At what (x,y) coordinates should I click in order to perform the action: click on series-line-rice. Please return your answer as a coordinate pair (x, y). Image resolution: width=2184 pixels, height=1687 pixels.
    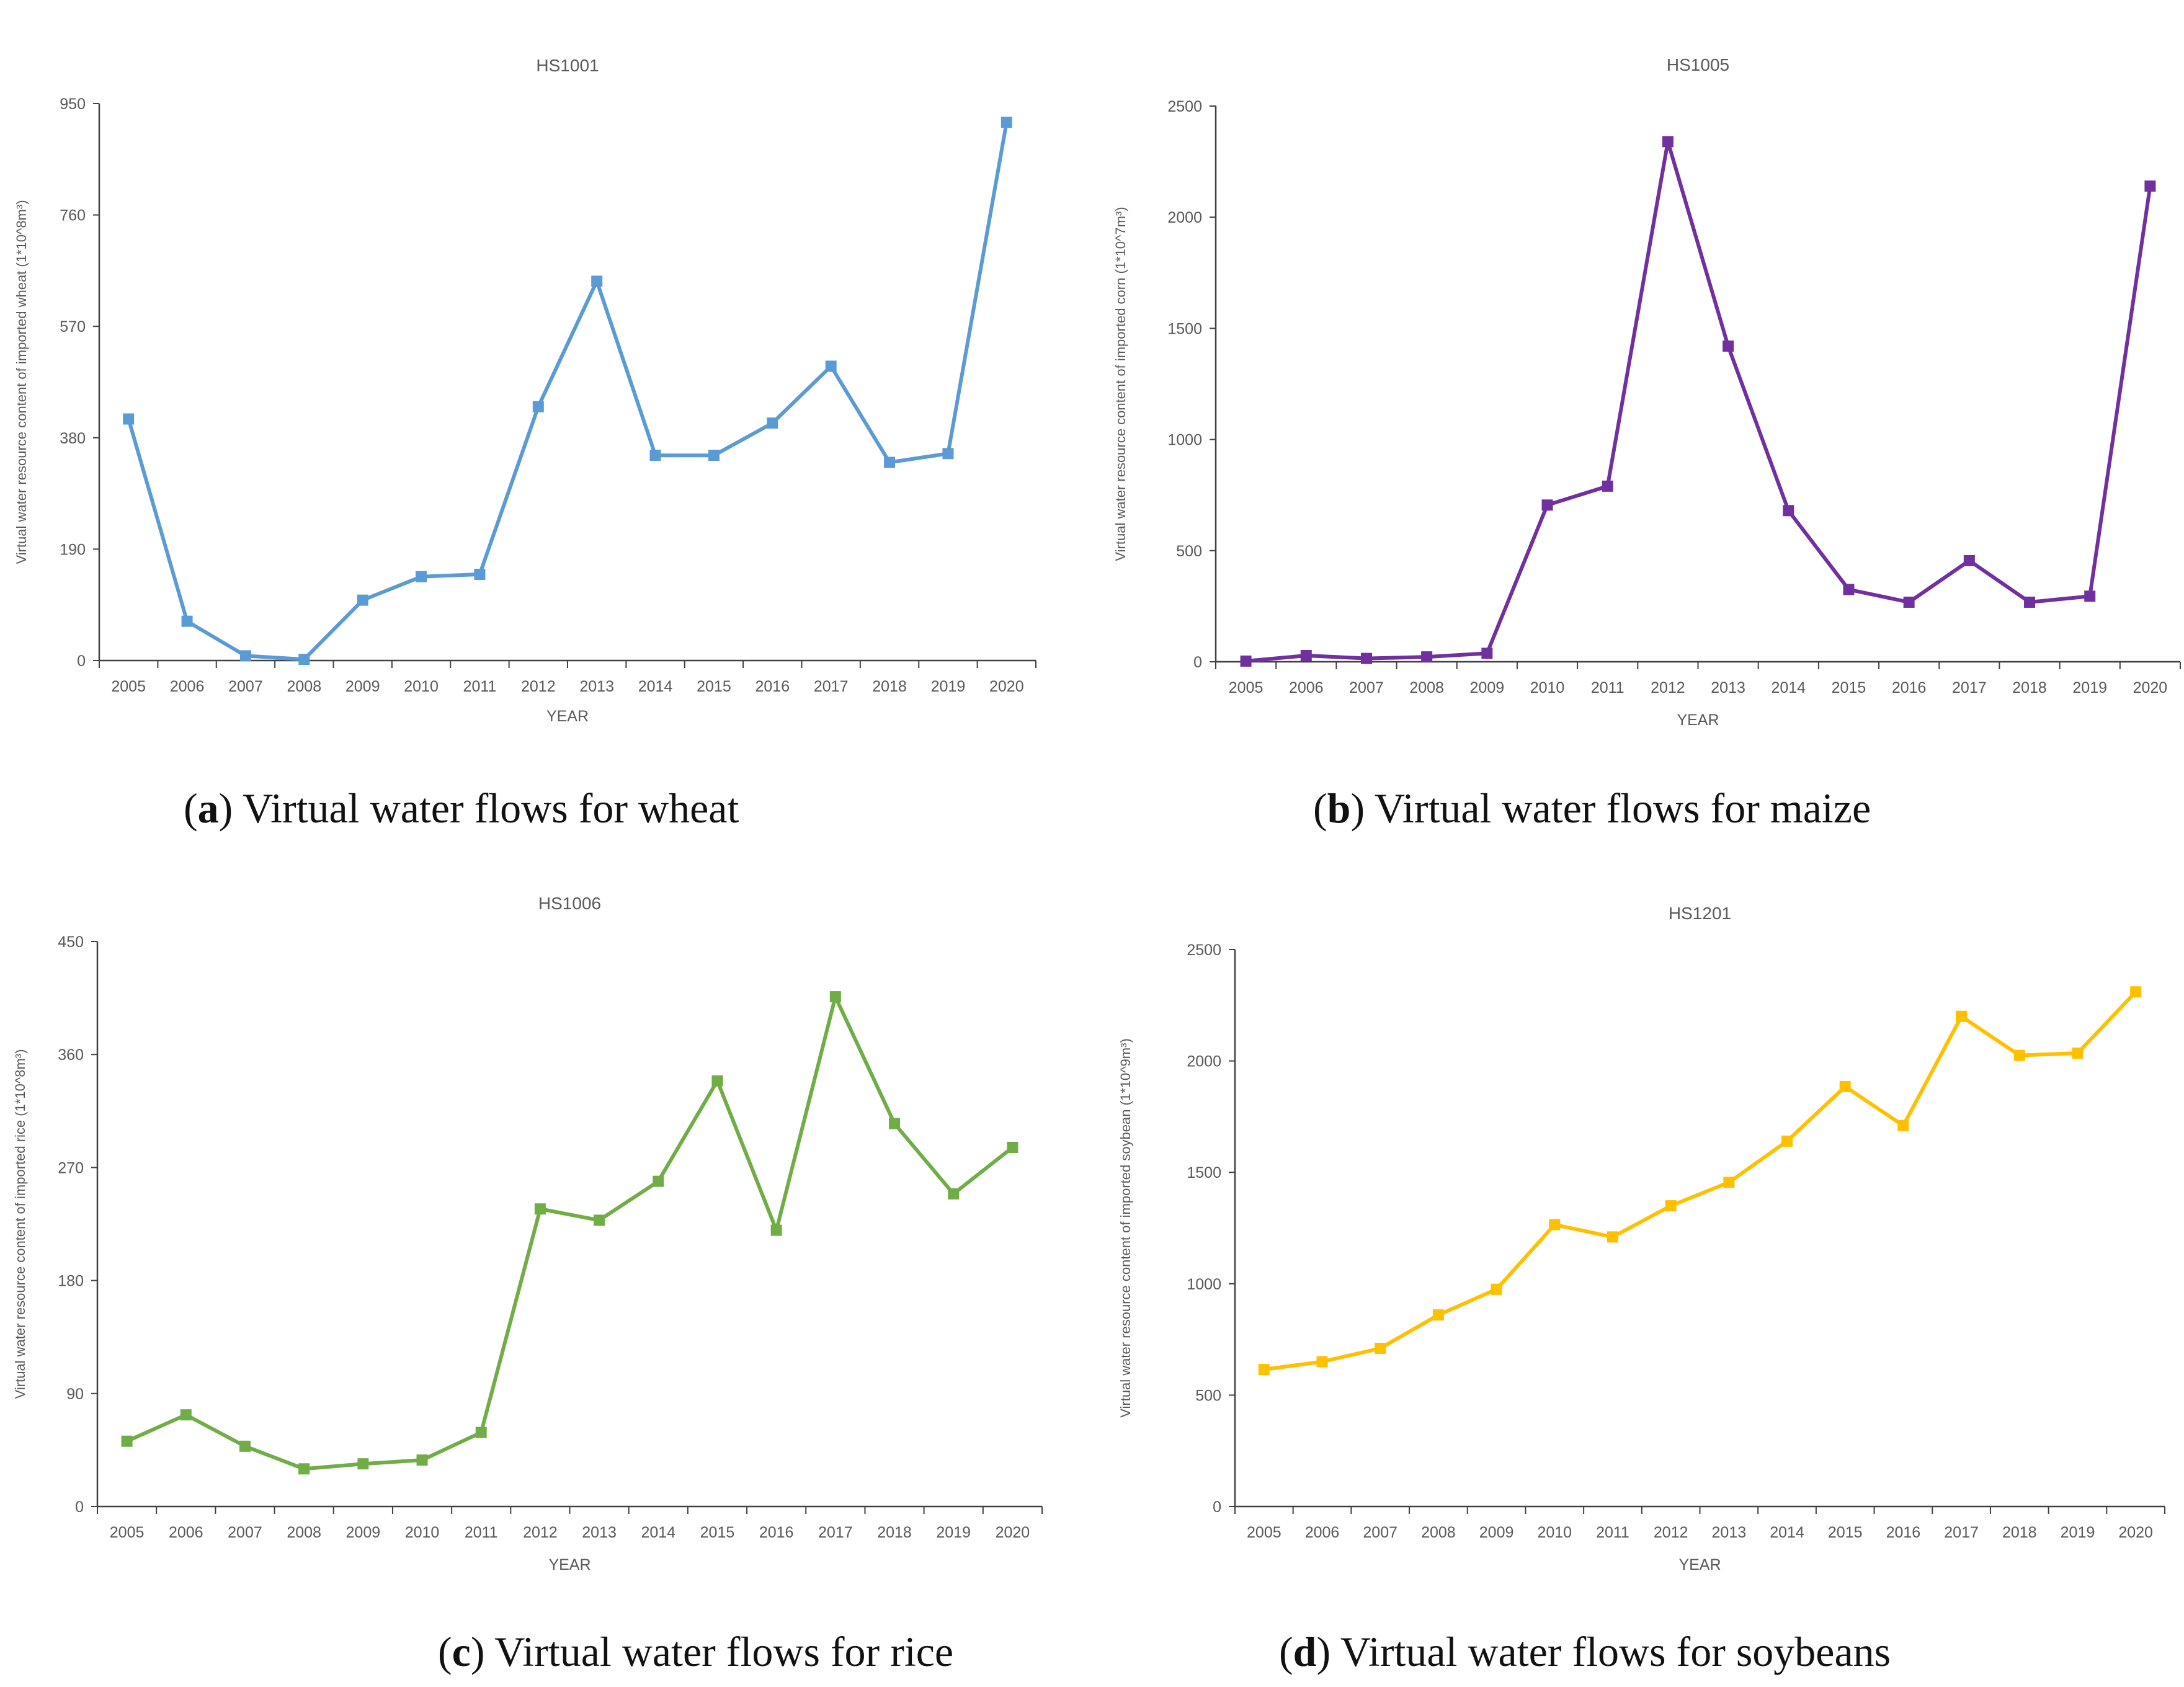
    Looking at the image, I should click on (570, 1233).